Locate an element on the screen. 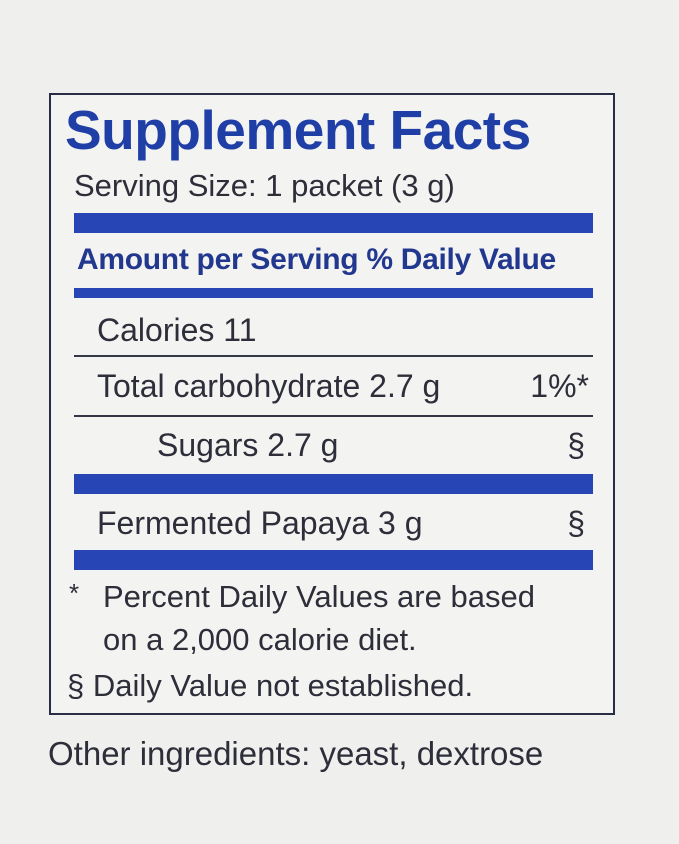 This screenshot has width=679, height=844. footnote-asterisk-line2: on a 2,000 calorie diet. is located at coordinates (260, 639).